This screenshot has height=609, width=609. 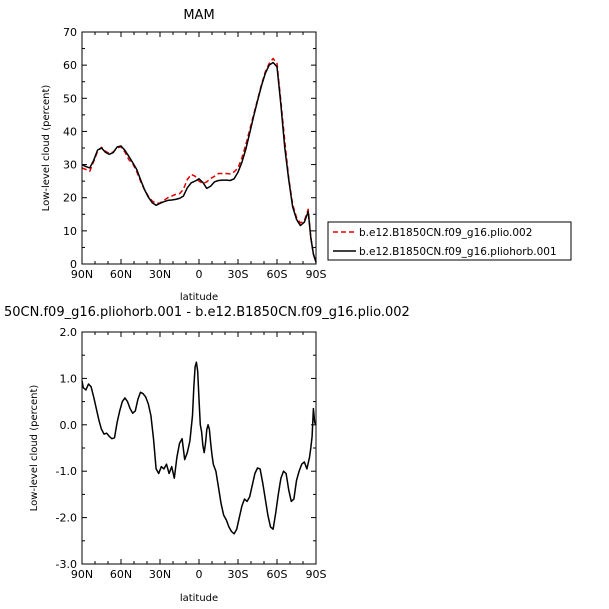 What do you see at coordinates (69, 378) in the screenshot?
I see `bottom-y-tick-label: 1.0` at bounding box center [69, 378].